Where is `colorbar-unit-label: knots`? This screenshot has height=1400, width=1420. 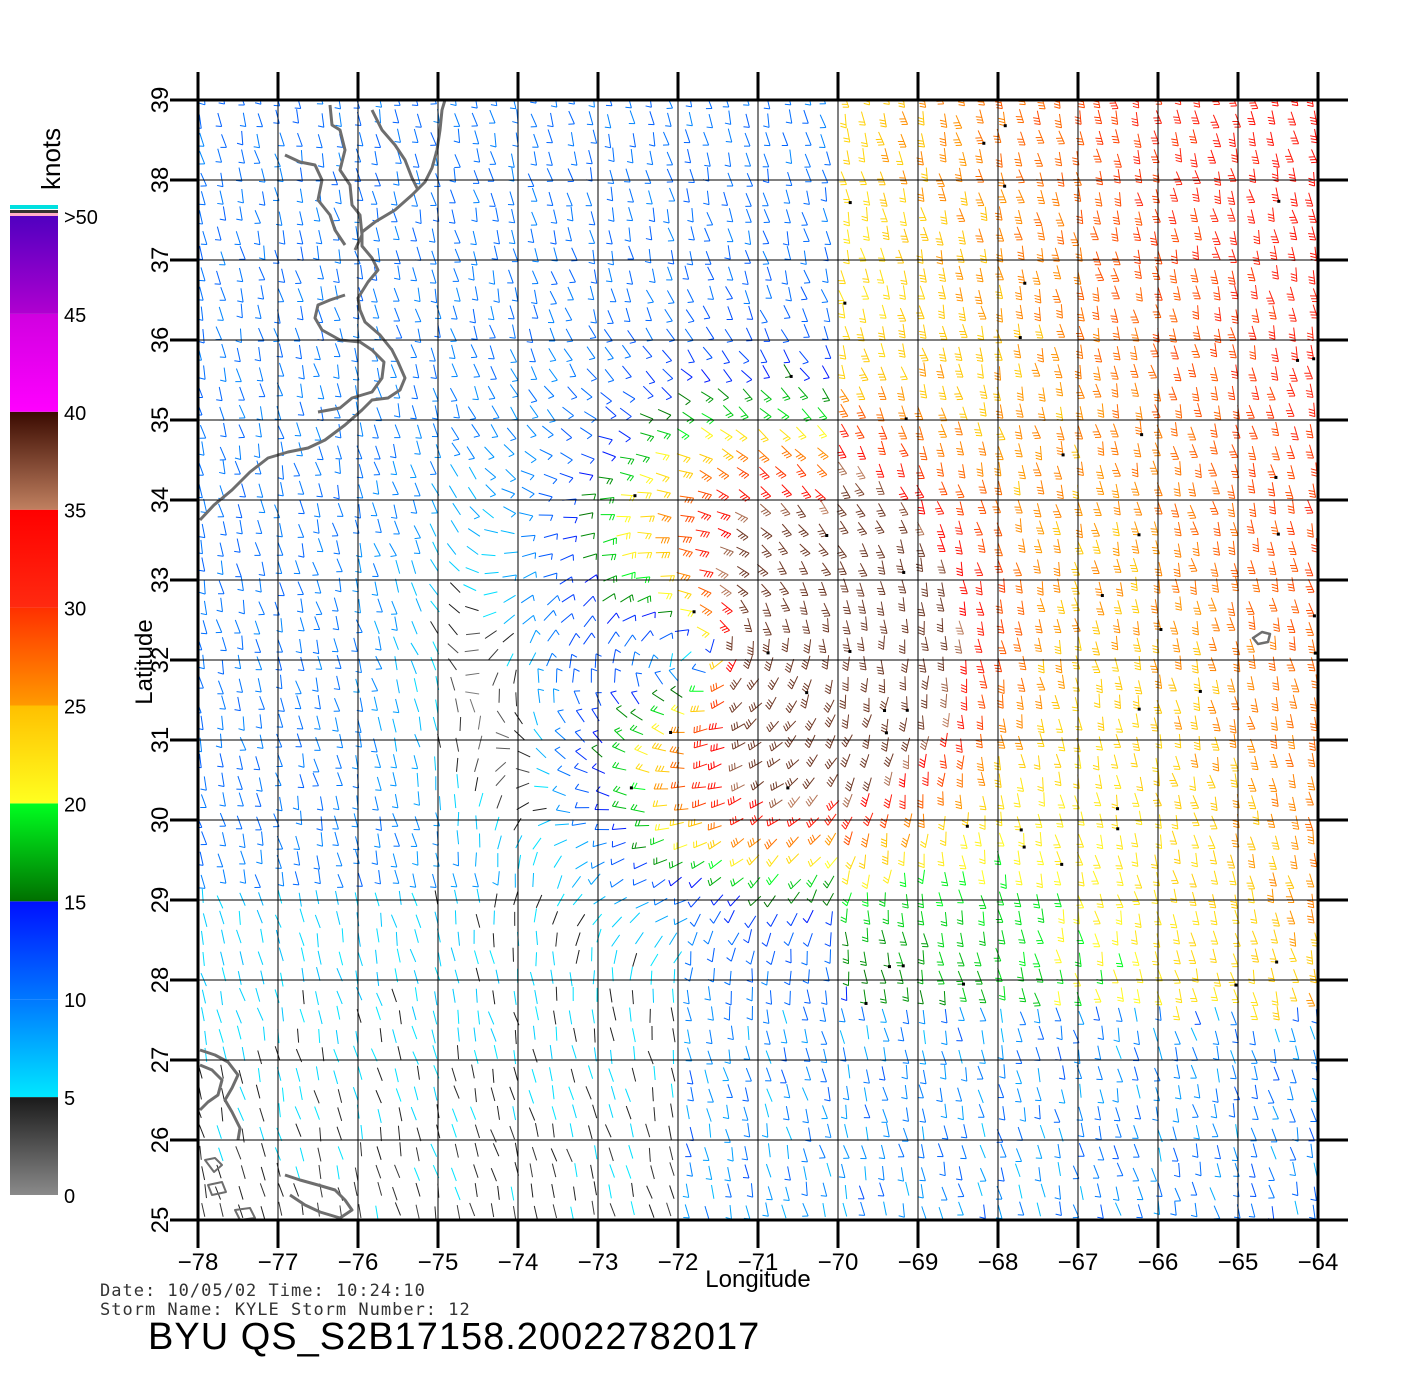
colorbar-unit-label: knots is located at coordinates (51, 159).